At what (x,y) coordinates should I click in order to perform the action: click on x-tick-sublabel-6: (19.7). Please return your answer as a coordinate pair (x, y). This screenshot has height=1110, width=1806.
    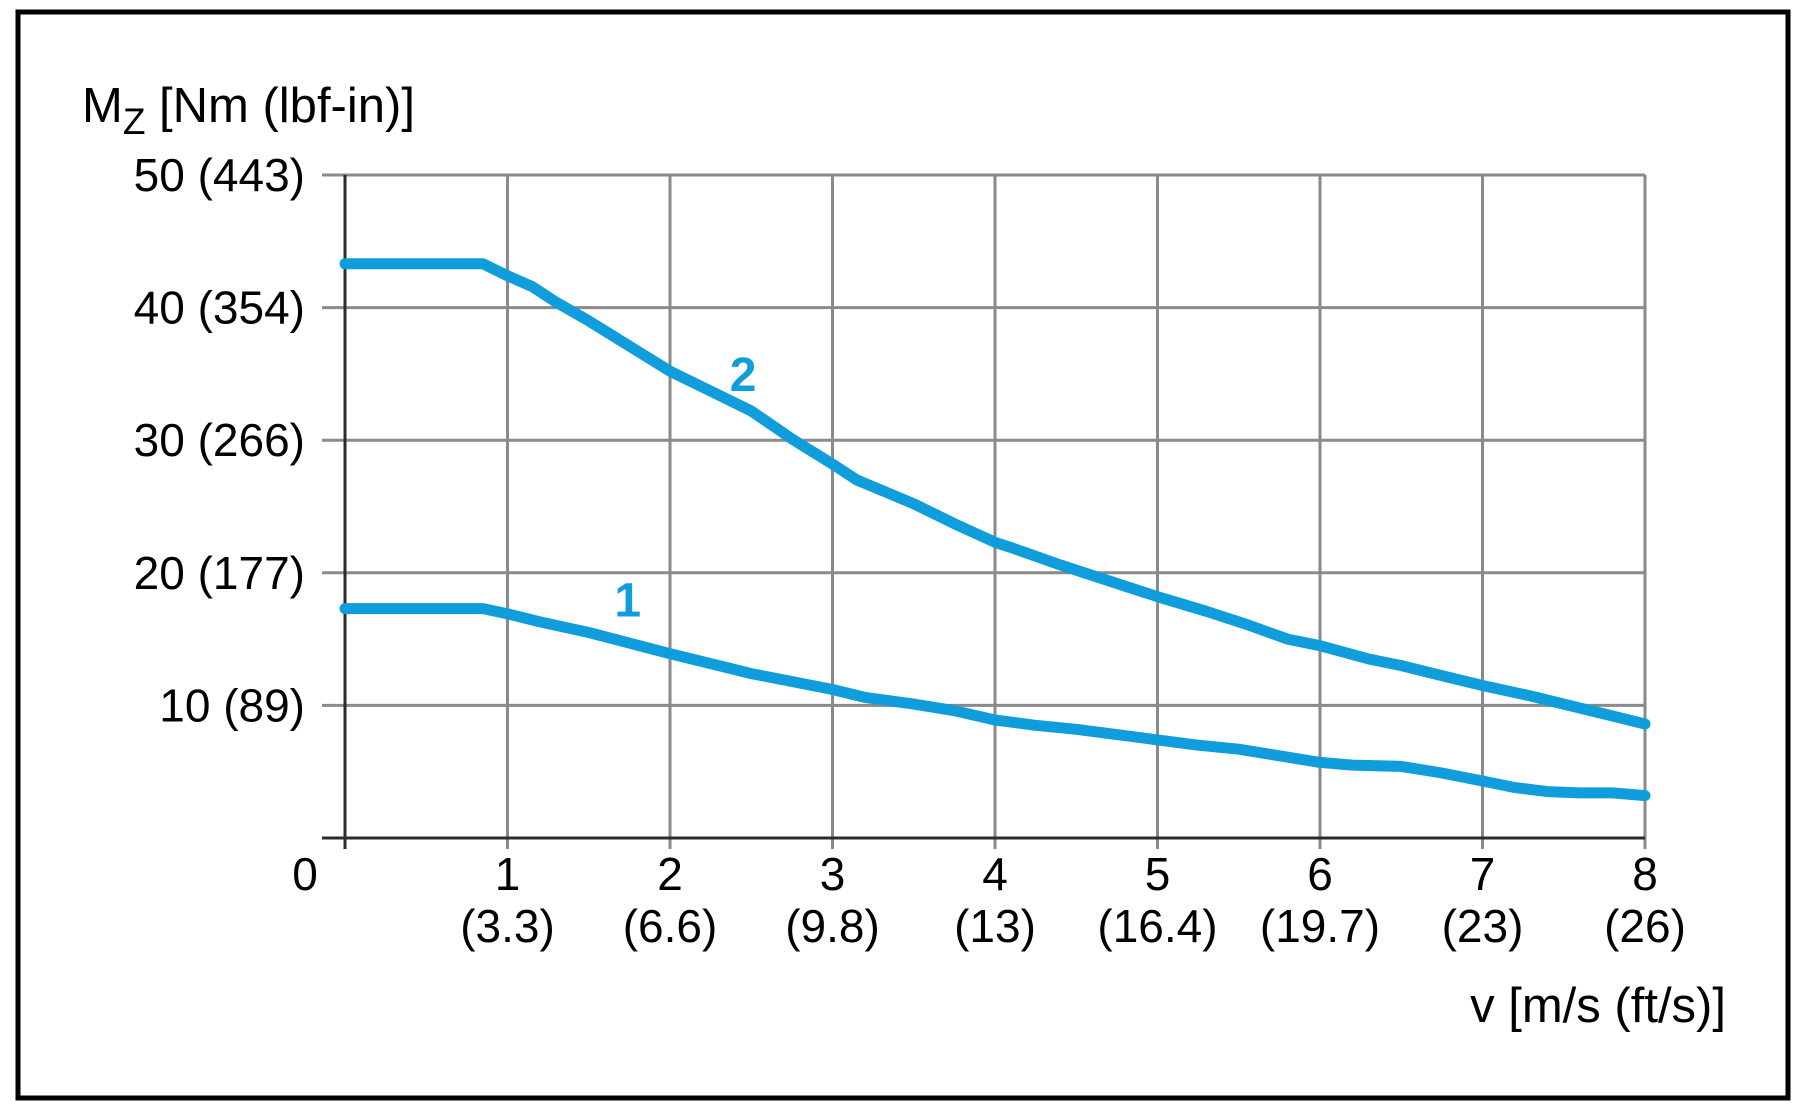
    Looking at the image, I should click on (1320, 926).